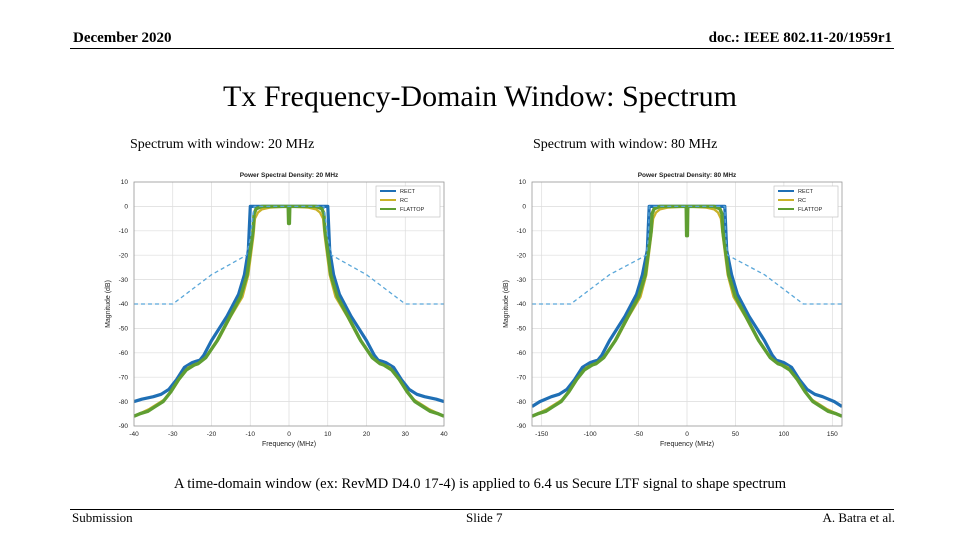 This screenshot has width=960, height=540. Describe the element at coordinates (122, 38) in the screenshot. I see `header-date: December 2020` at that location.